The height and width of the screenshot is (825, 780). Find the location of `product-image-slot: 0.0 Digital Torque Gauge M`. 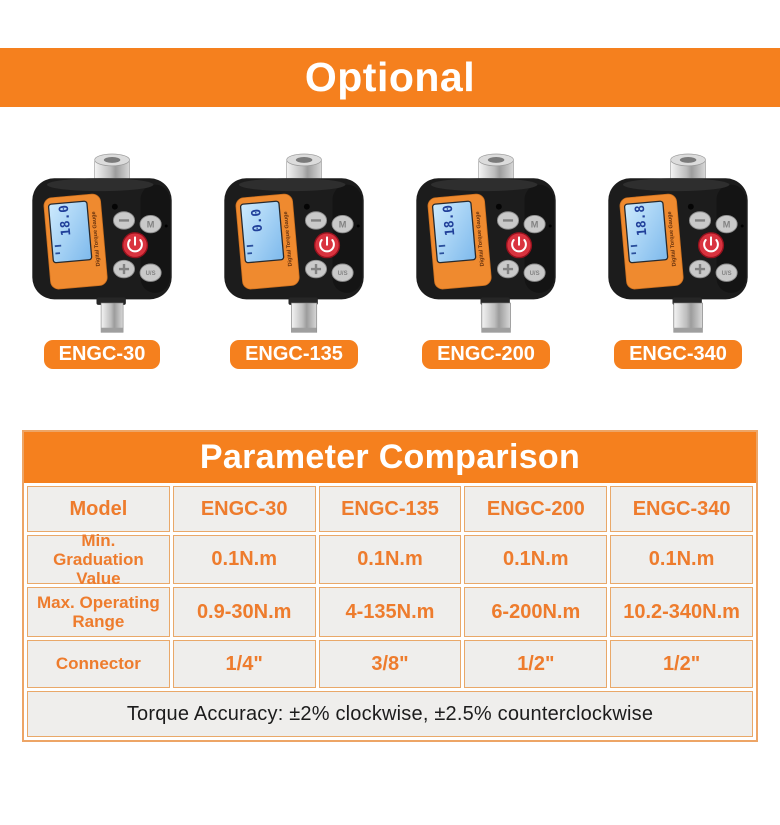

product-image-slot: 0.0 Digital Torque Gauge M is located at coordinates (294, 242).